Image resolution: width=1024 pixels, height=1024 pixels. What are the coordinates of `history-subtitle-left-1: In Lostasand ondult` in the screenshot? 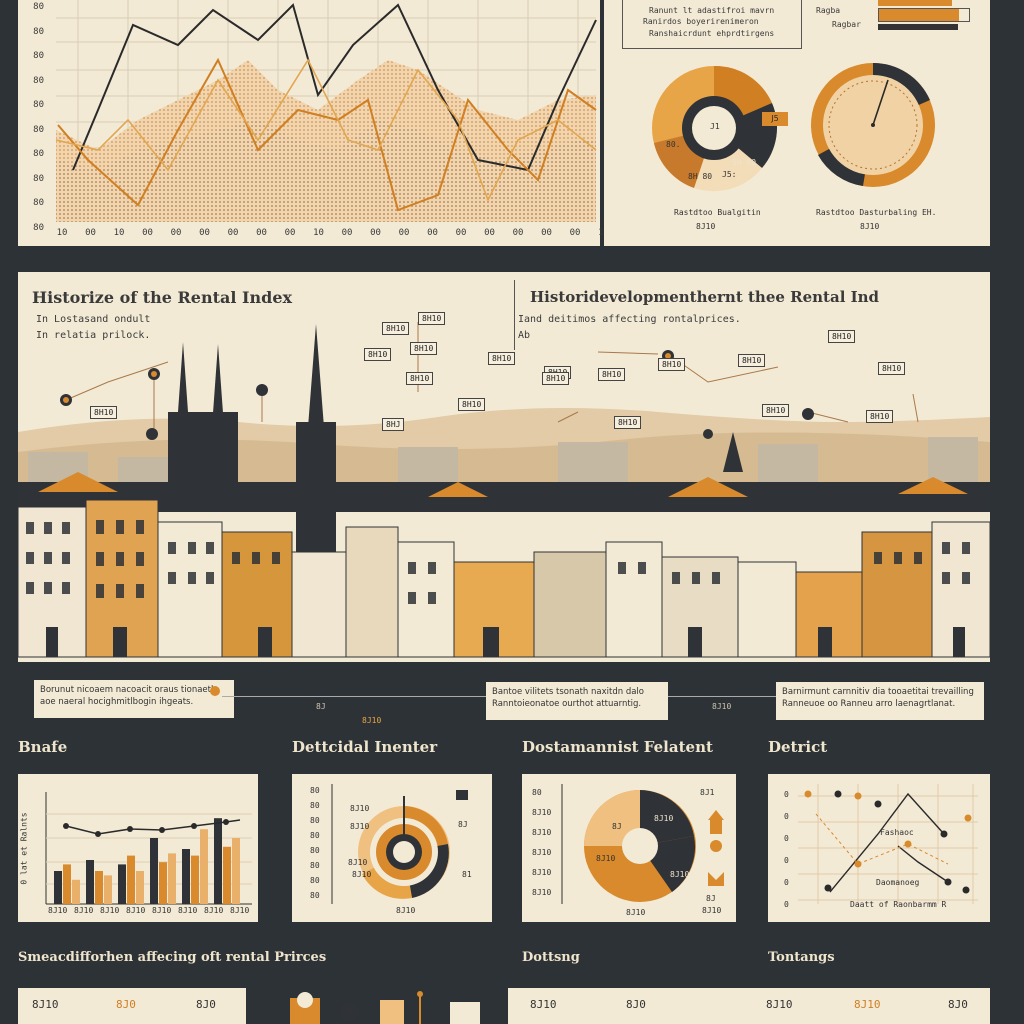 It's located at (93, 319).